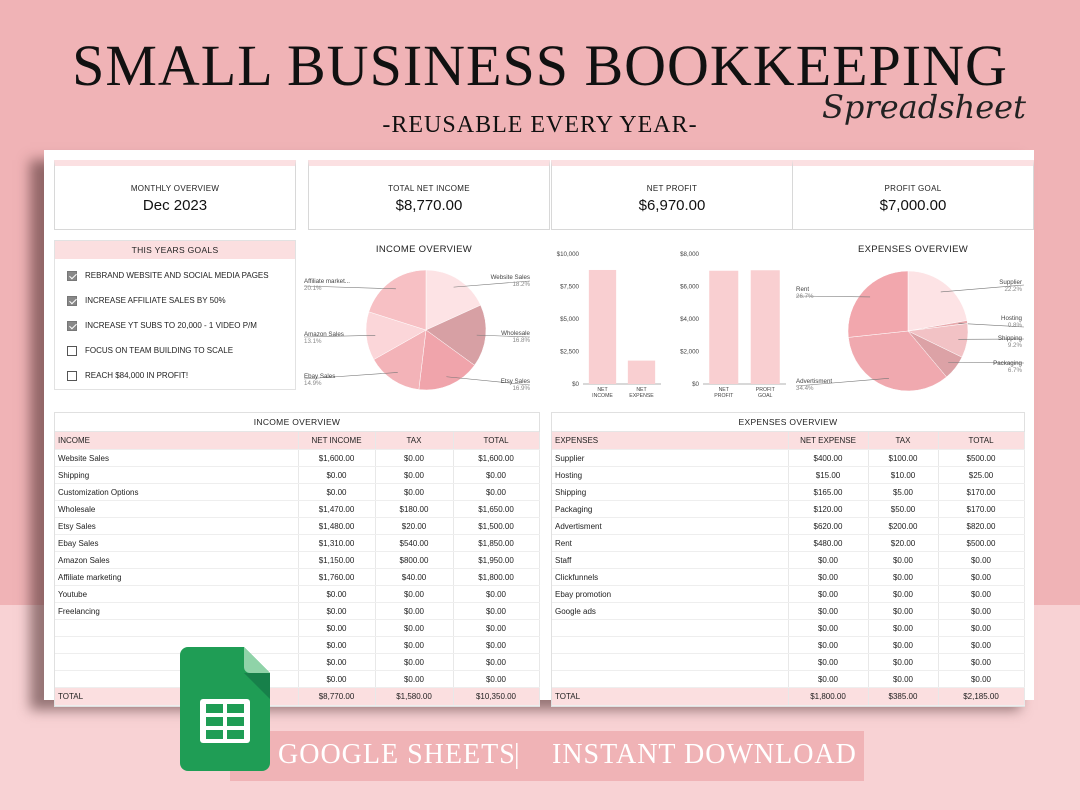 The width and height of the screenshot is (1080, 810). What do you see at coordinates (177, 441) in the screenshot?
I see `table-cell: INCOME` at bounding box center [177, 441].